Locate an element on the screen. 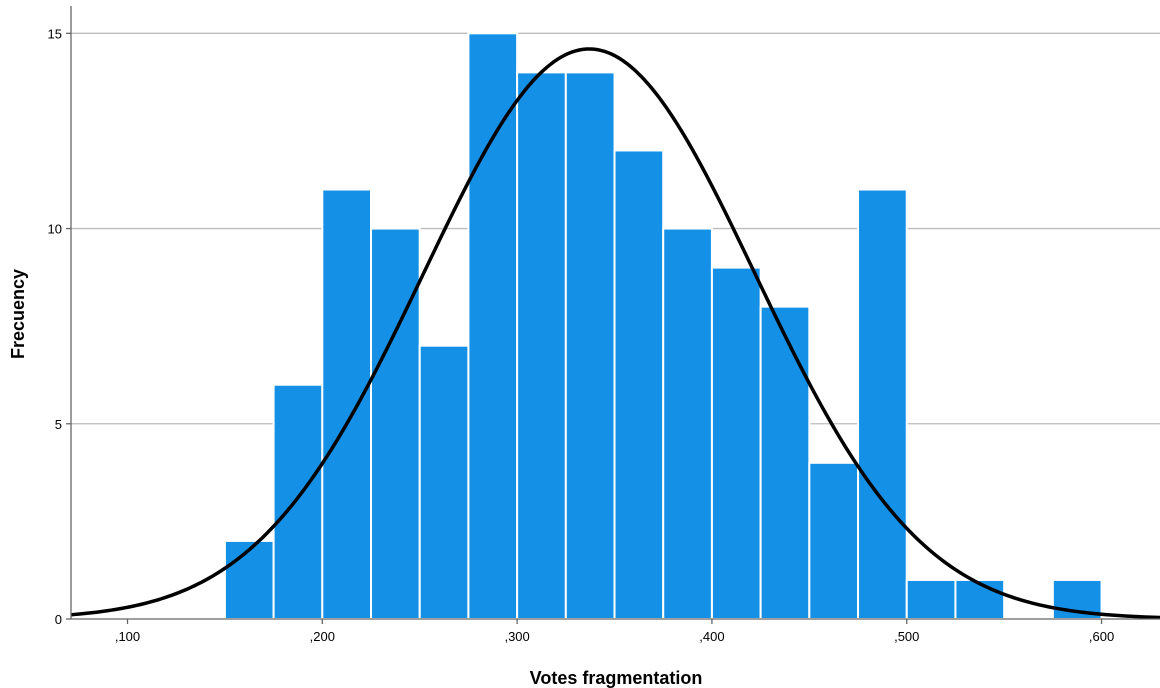 The image size is (1160, 688). y-tick-labels: 0 5 10 15 is located at coordinates (59, 326).